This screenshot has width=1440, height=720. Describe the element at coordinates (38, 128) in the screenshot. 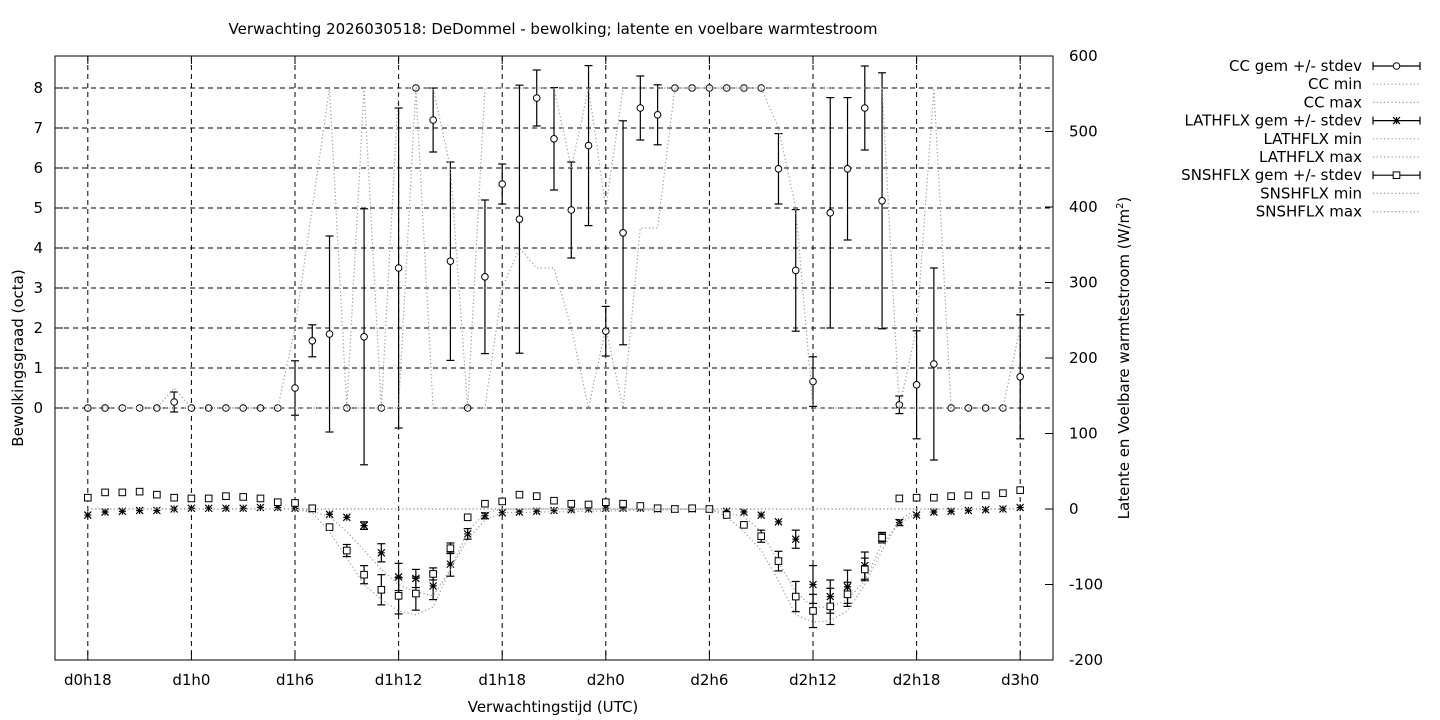

I see `y-tick-label: 7` at that location.